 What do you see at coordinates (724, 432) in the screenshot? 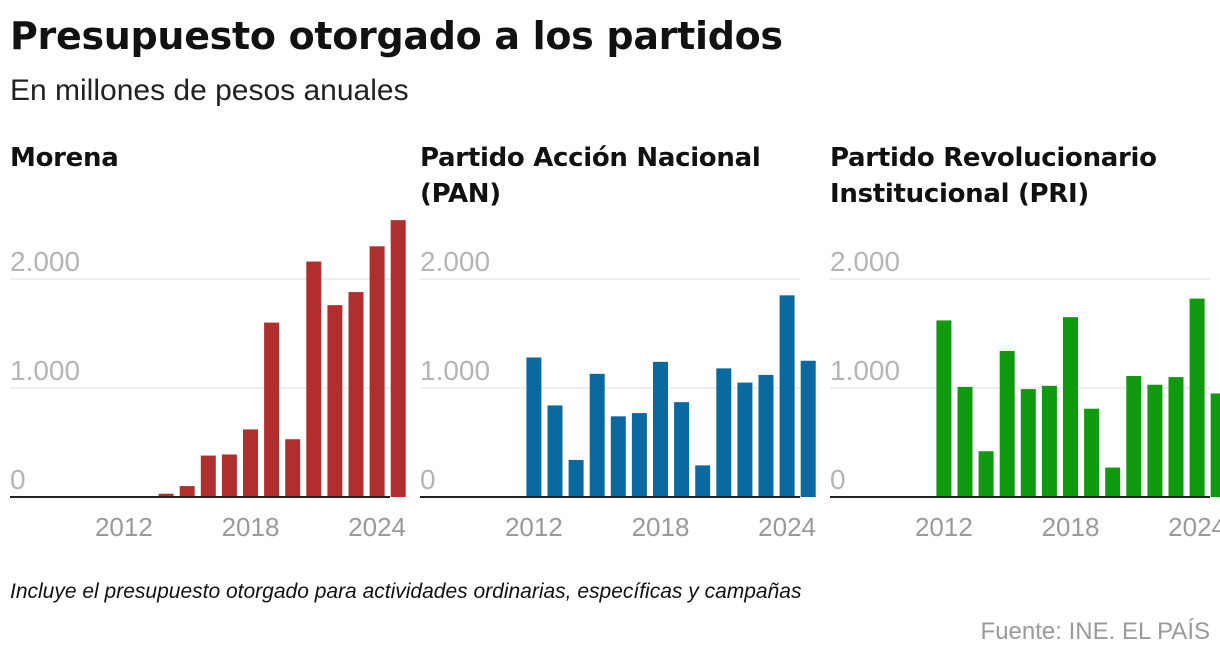
I see `bar-pan-2021` at bounding box center [724, 432].